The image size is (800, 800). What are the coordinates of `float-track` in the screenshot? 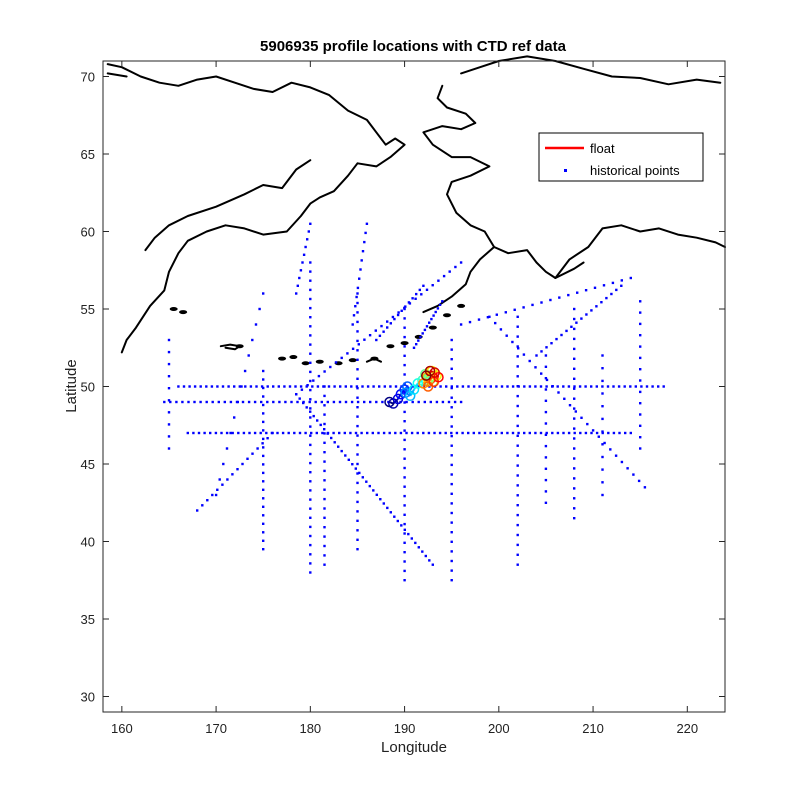 It's located at (414, 387).